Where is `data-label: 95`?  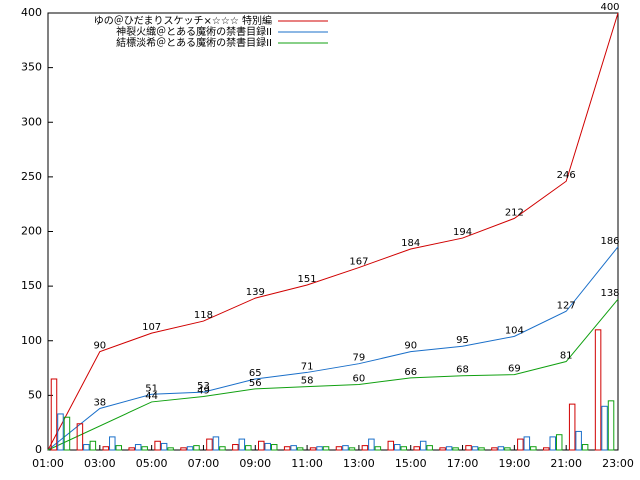
data-label: 95 is located at coordinates (462, 340).